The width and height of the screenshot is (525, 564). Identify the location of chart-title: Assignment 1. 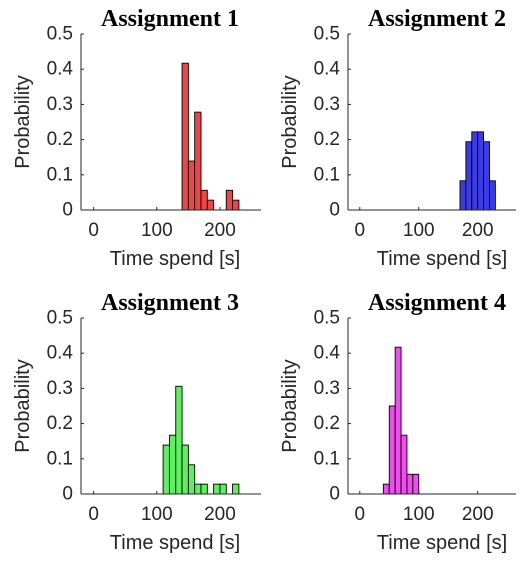
(170, 19).